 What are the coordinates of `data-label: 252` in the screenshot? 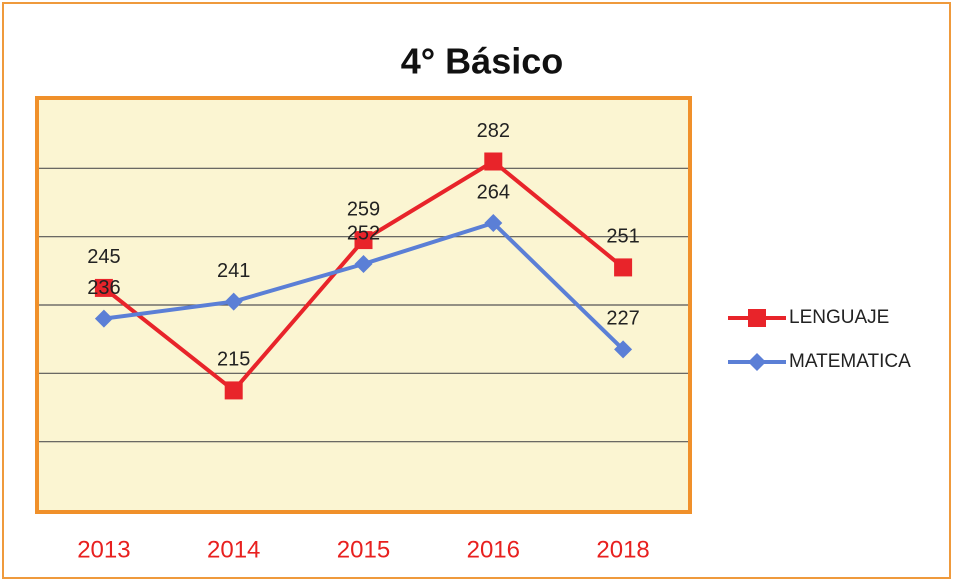 It's located at (363, 233).